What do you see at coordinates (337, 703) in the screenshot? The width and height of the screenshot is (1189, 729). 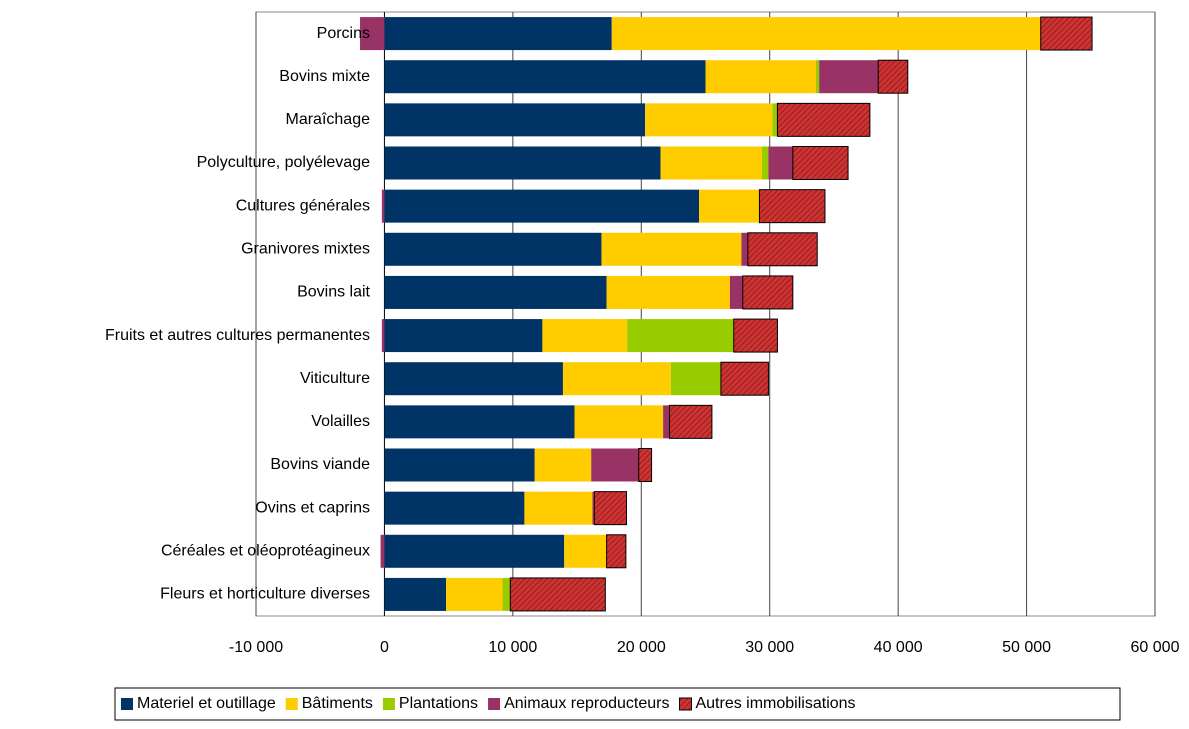 I see `legend-label: Bâtiments` at bounding box center [337, 703].